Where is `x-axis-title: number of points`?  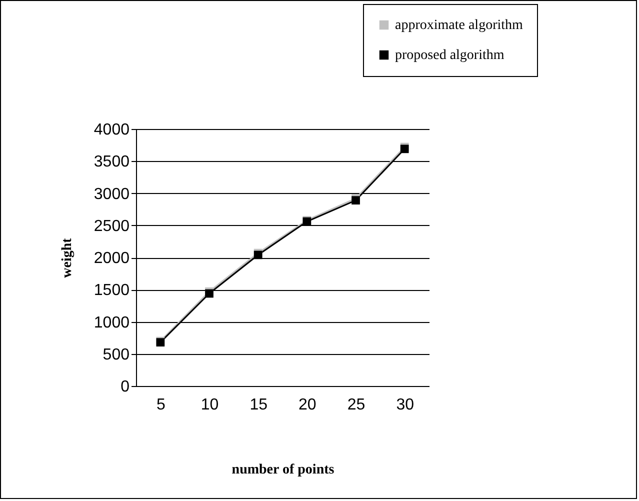 x-axis-title: number of points is located at coordinates (283, 470).